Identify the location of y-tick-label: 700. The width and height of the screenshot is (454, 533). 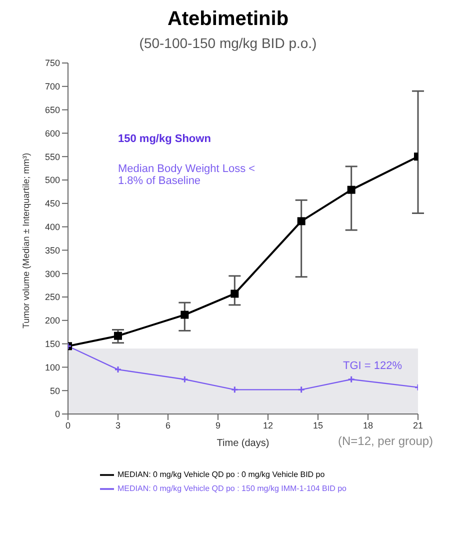
(52, 87).